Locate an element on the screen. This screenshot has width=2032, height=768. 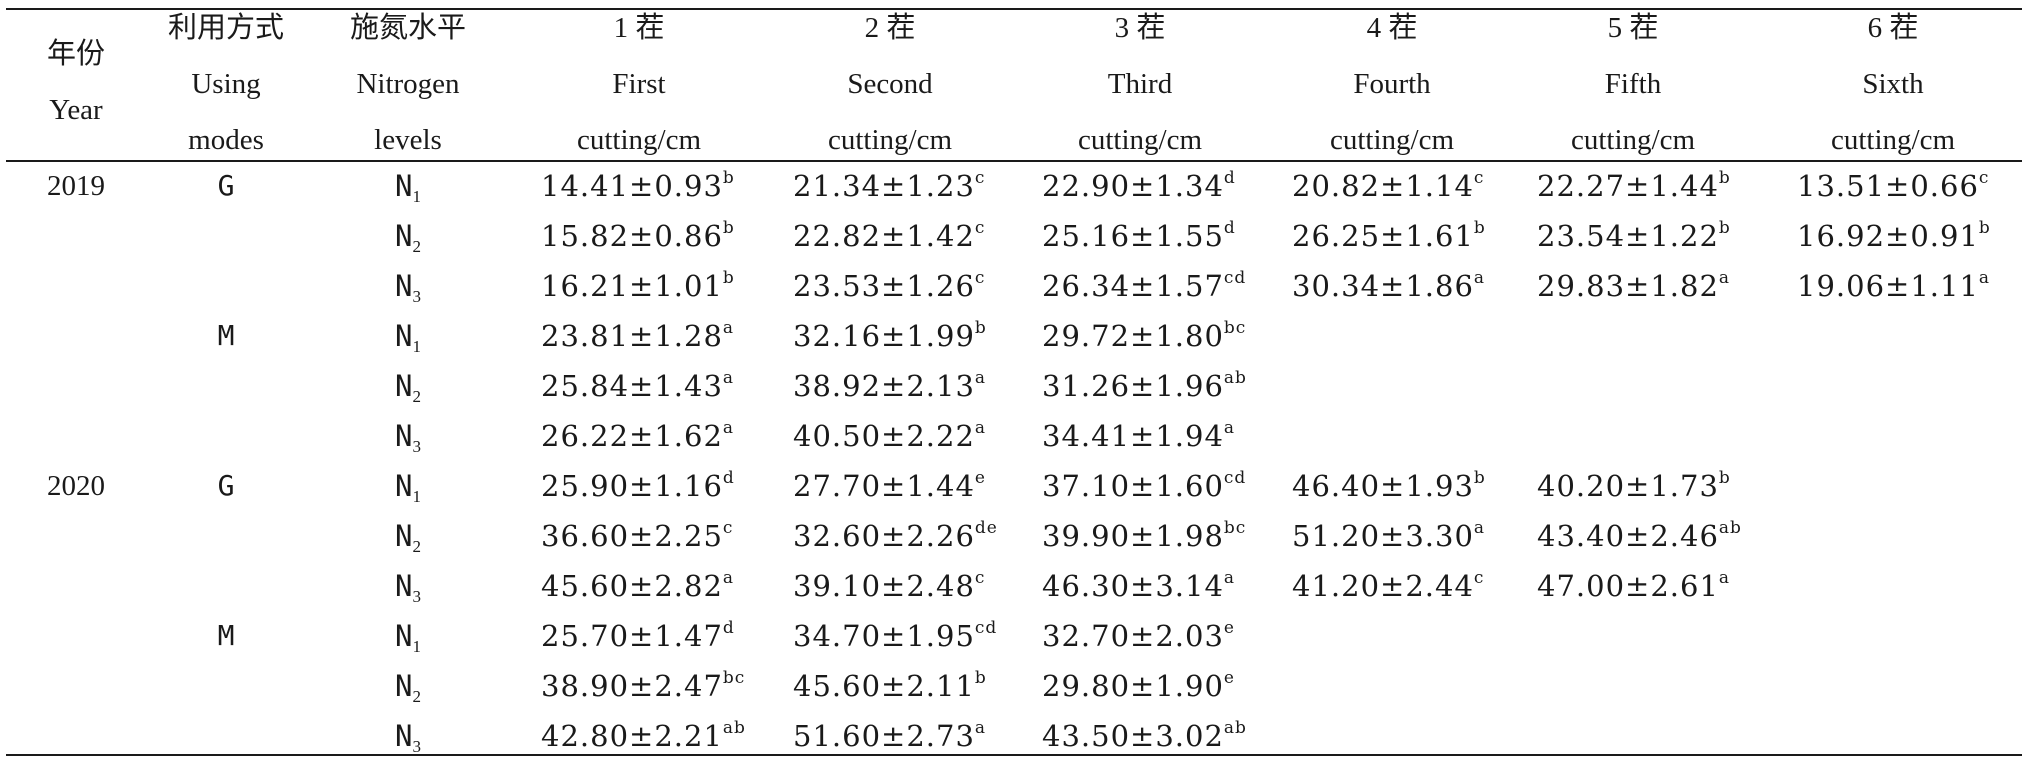
header-year-1: Year is located at coordinates (76, 110).